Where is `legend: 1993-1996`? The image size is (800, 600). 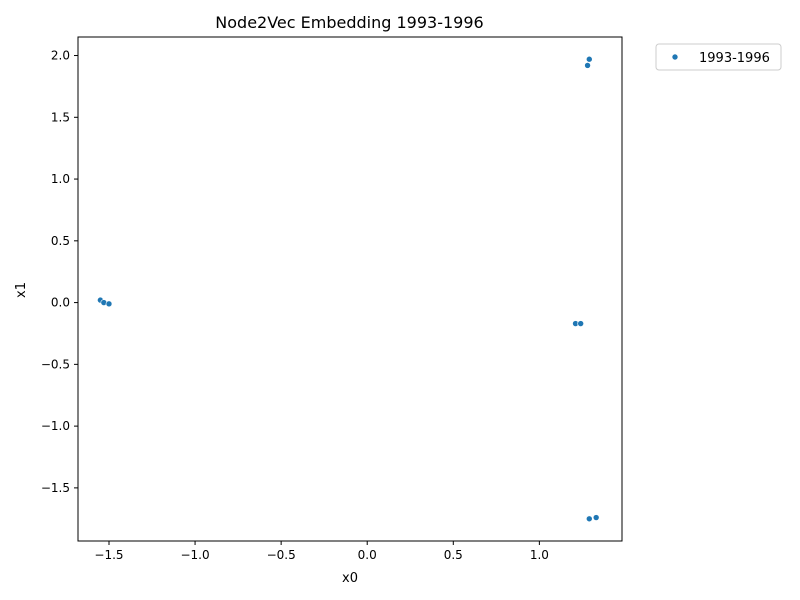 legend: 1993-1996 is located at coordinates (718, 57).